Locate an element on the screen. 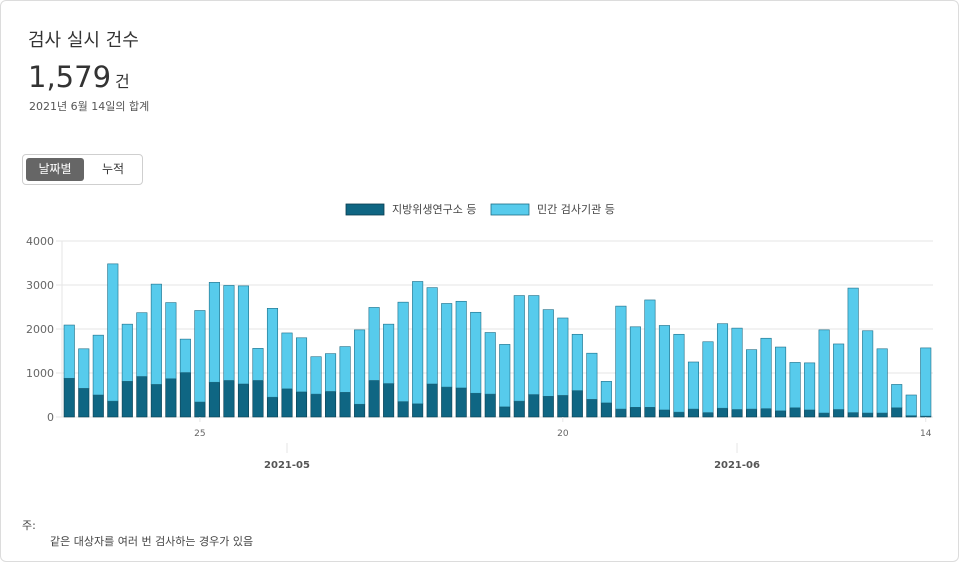 The height and width of the screenshot is (562, 959). legend-item-private-swatch is located at coordinates (510, 209).